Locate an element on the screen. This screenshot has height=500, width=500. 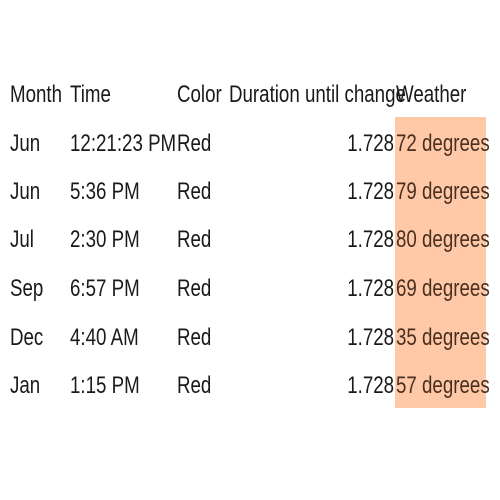
cell-weather: 57 degrees is located at coordinates (443, 385).